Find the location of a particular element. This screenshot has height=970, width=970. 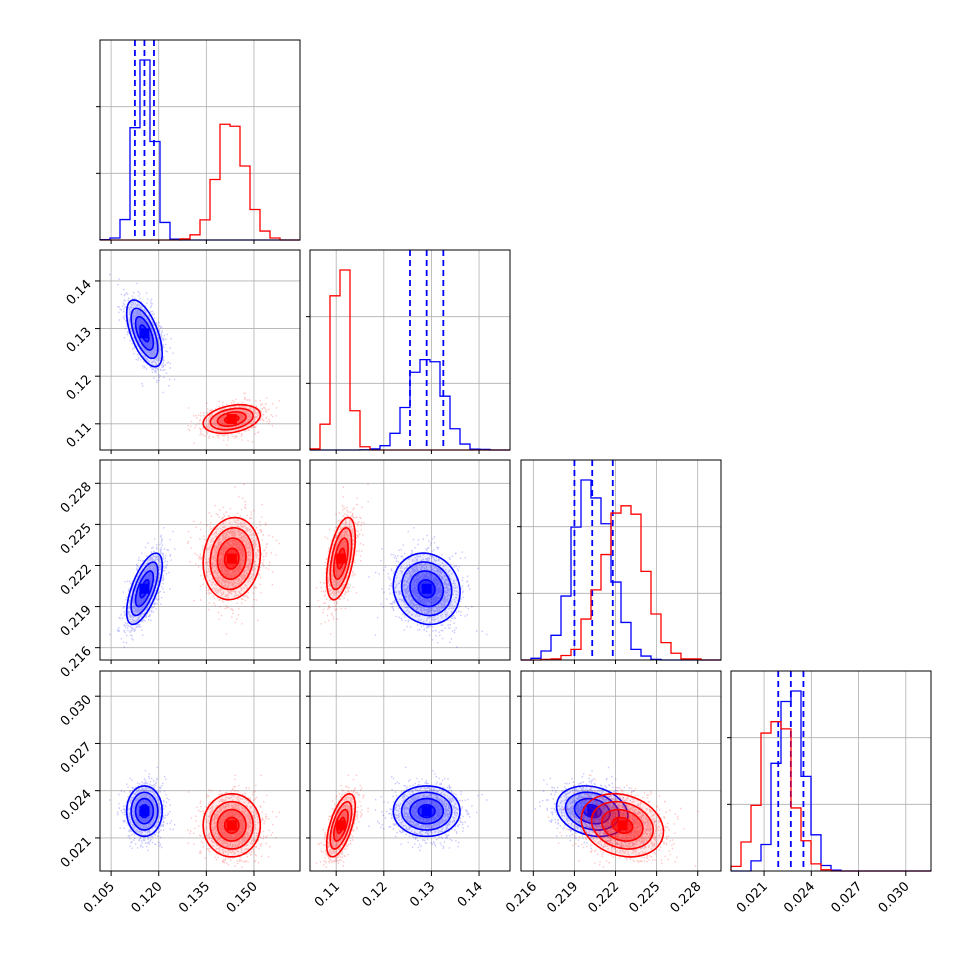

x-tick-label: 0.135 is located at coordinates (194, 897).